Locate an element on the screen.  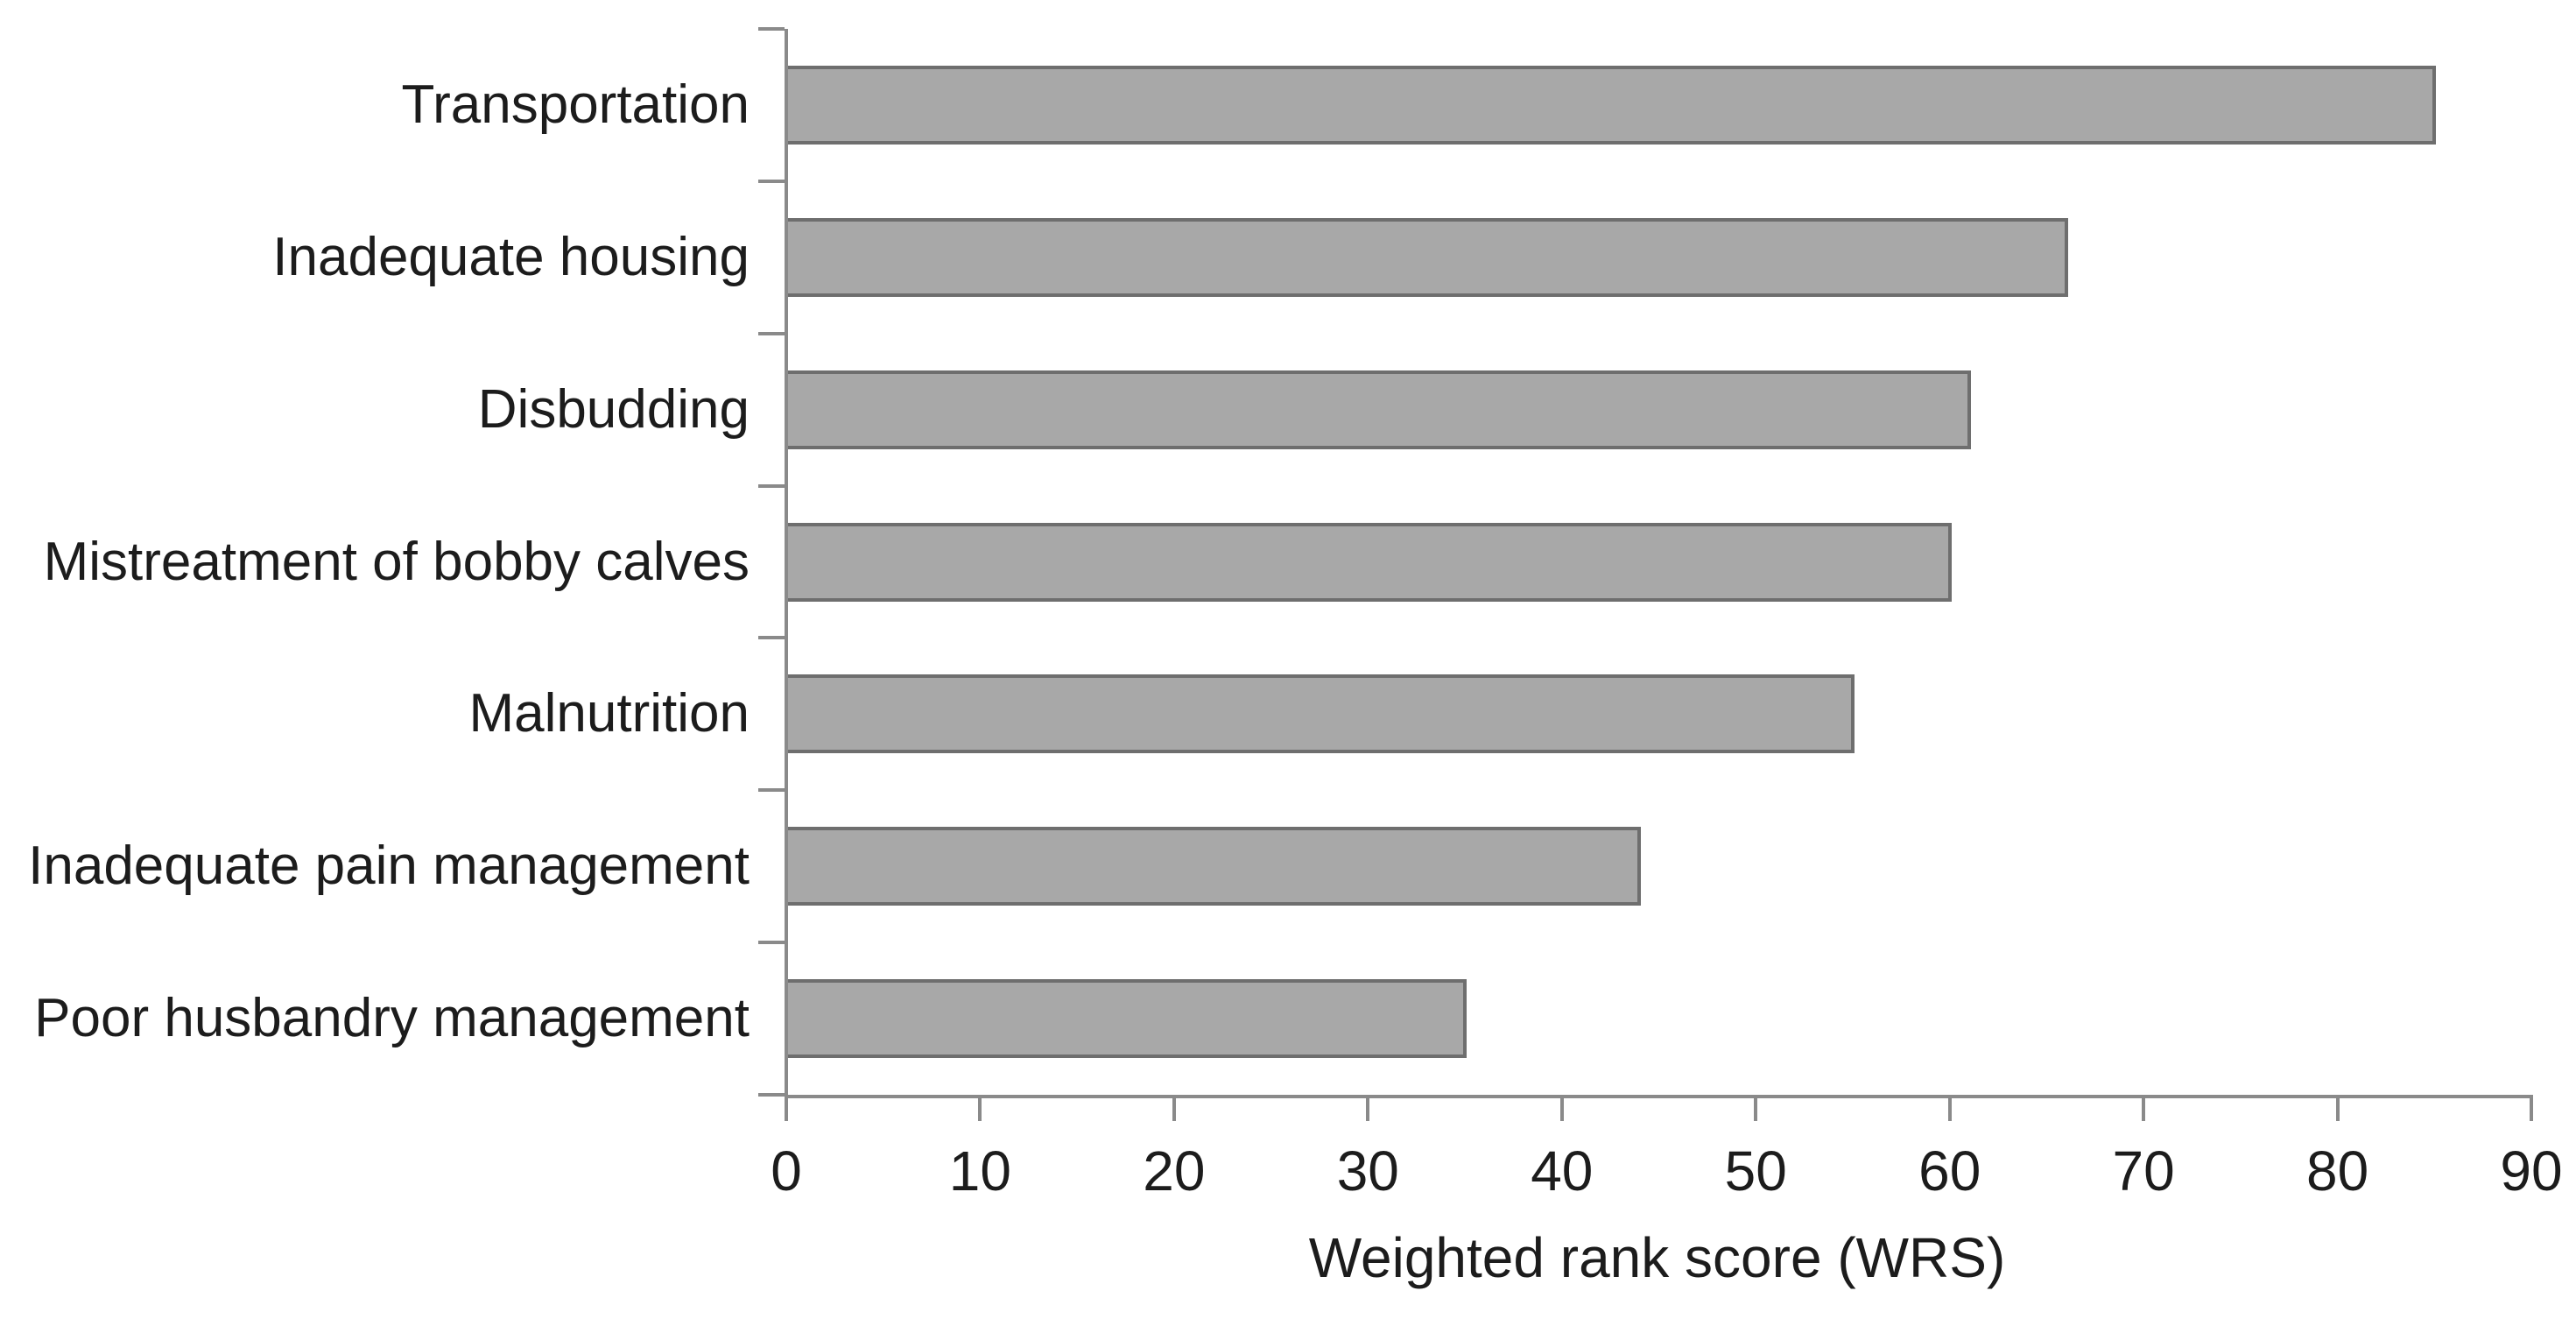
bar-mistreatment-of-bobby-calves is located at coordinates (1370, 562).